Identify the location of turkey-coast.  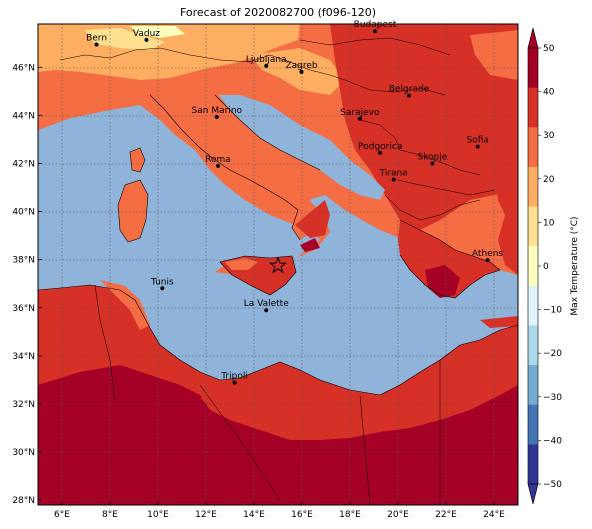
(506, 226).